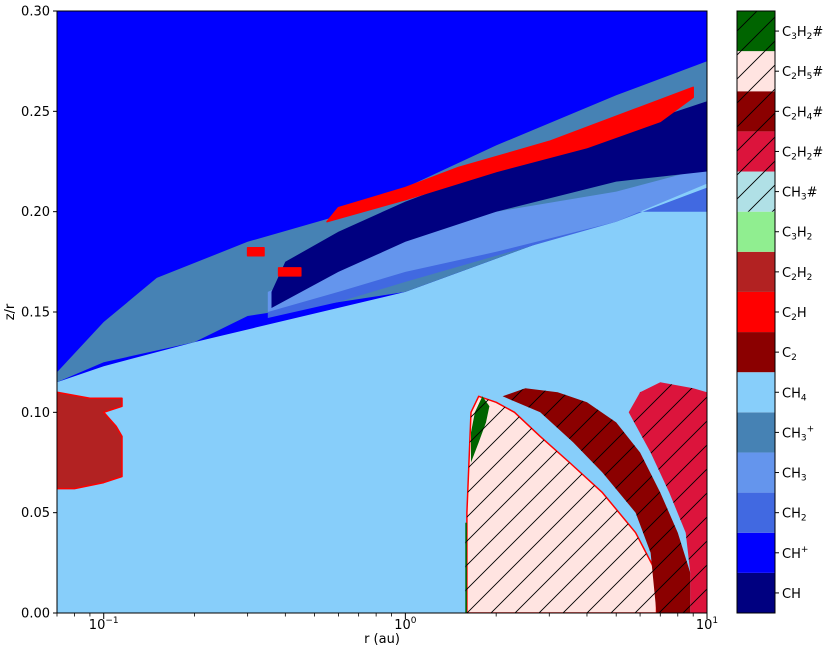  What do you see at coordinates (798, 433) in the screenshot?
I see `legend-label-ch3-plus: CH3​+​` at bounding box center [798, 433].